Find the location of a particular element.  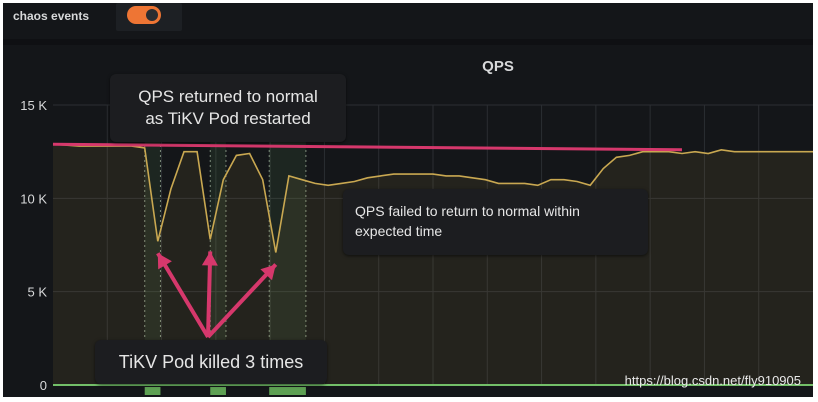

watermark-url: https://blog.csdn.net/fly910905 is located at coordinates (712, 380).